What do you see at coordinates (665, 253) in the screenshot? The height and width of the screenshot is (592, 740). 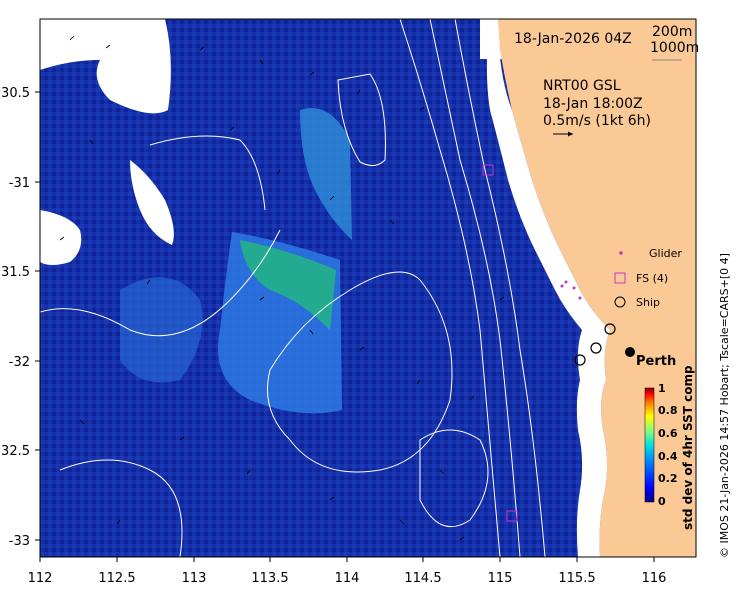 I see `glider-legend-label: Glider` at bounding box center [665, 253].